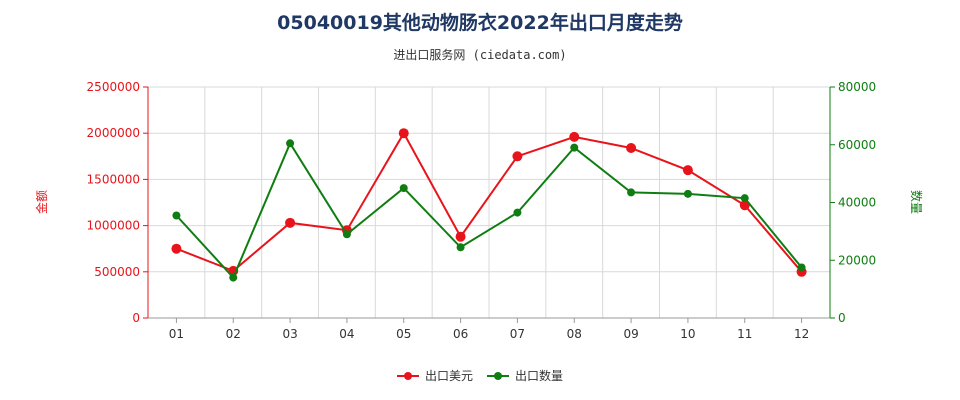 The width and height of the screenshot is (960, 400). Describe the element at coordinates (480, 55) in the screenshot. I see `chart-subtitle: 进出口服务网 (ciedata.com)` at that location.